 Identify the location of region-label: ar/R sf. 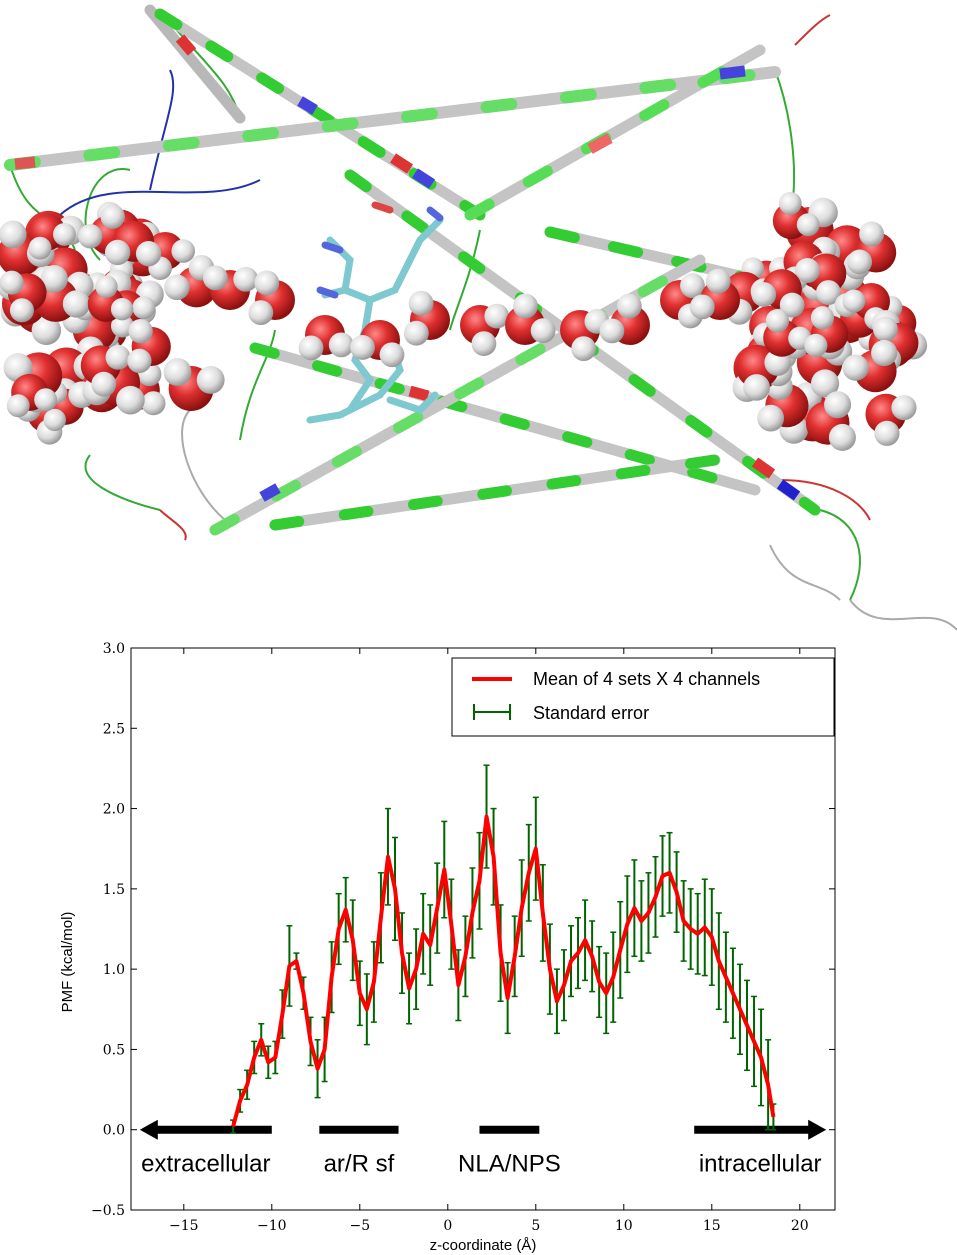
(359, 1164).